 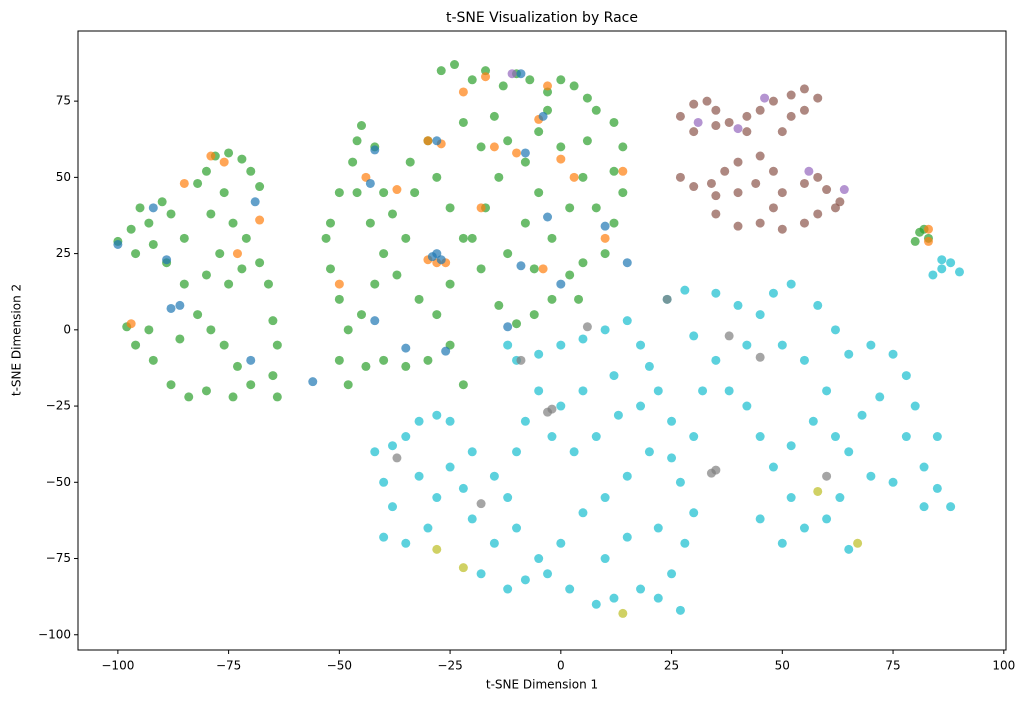 I want to click on y-tick-label: −25, so click(x=58, y=406).